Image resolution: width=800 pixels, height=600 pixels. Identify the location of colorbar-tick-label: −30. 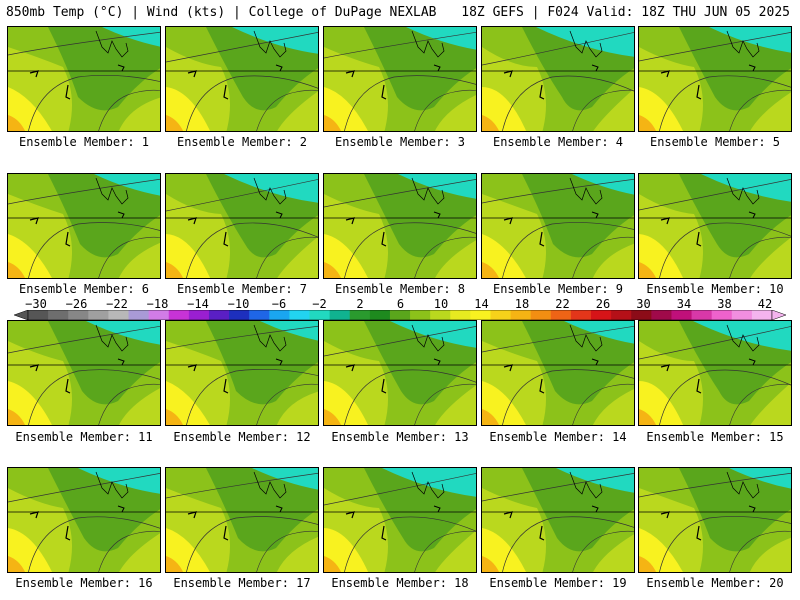
(36, 304).